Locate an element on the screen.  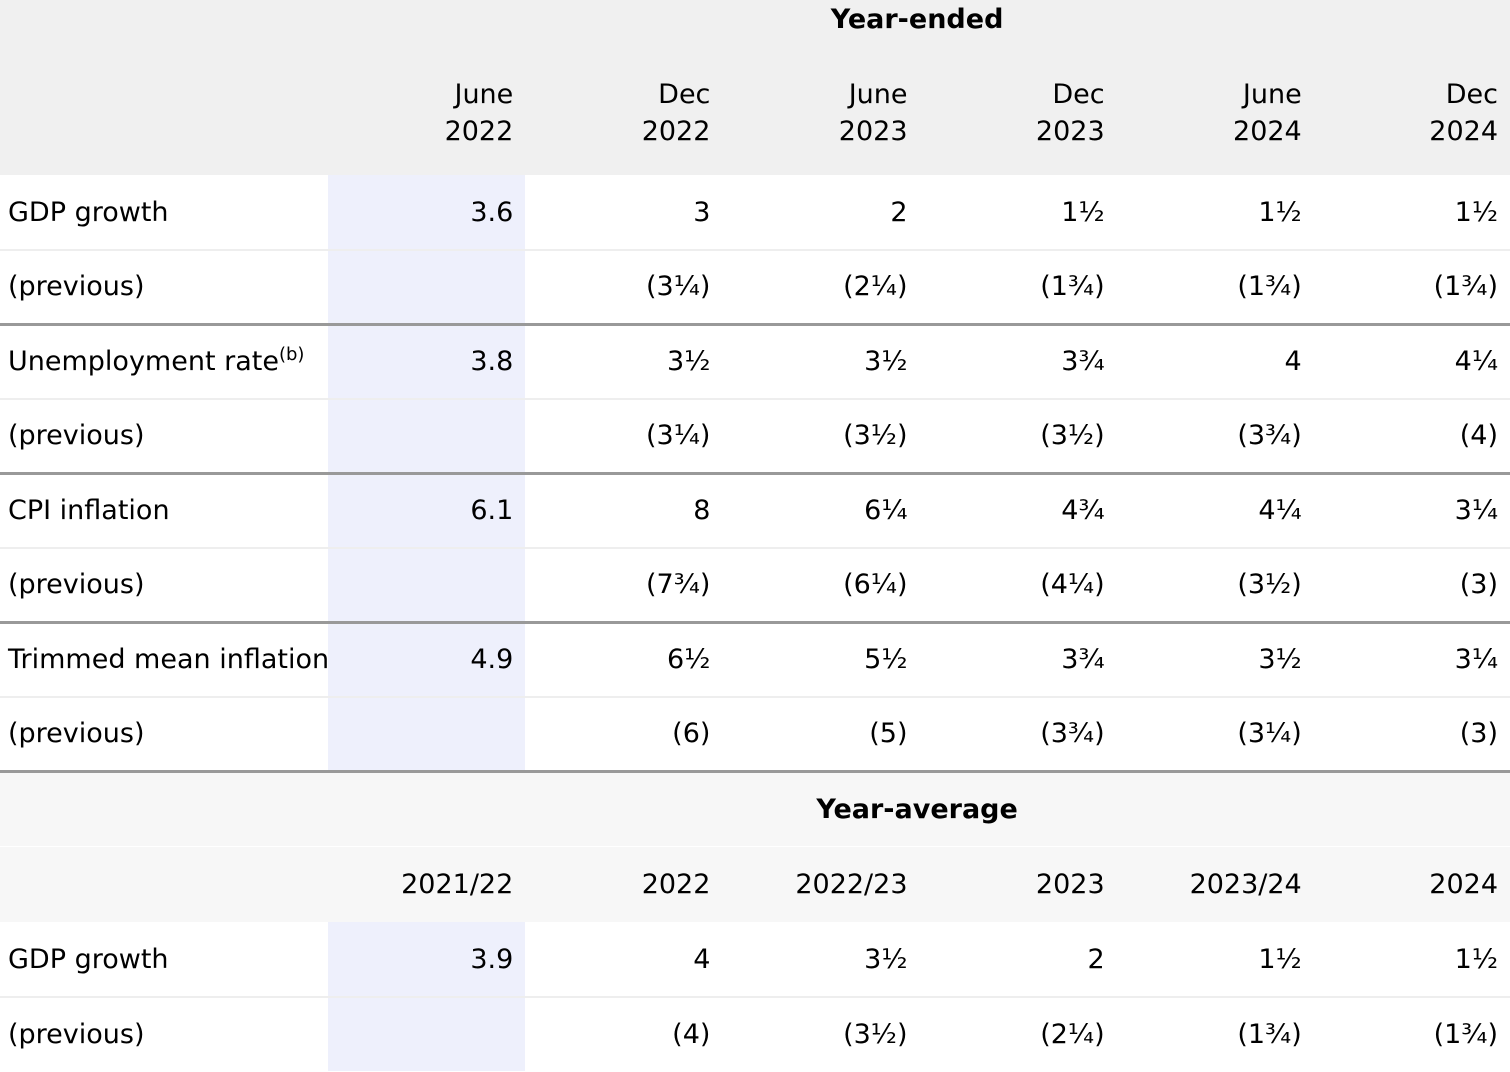
year-ended-title-row: Year-ended is located at coordinates (755, 22).